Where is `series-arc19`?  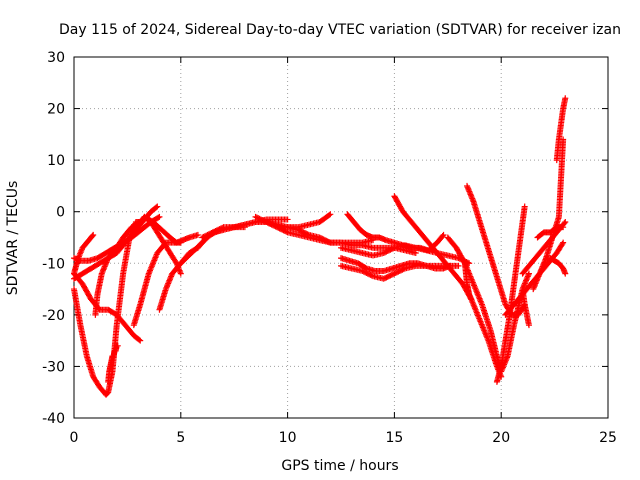
series-arc19 is located at coordinates (448, 286).